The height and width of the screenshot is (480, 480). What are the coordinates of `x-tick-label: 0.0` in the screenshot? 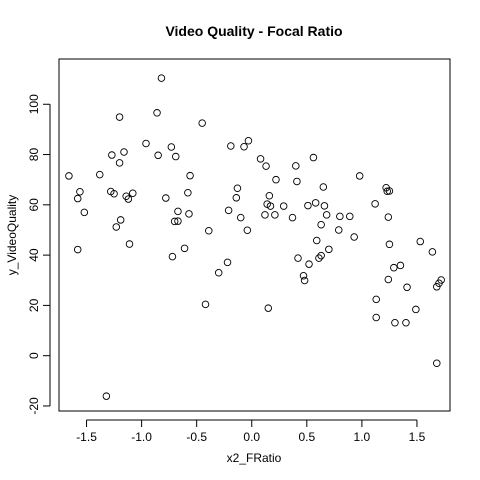 It's located at (251, 437).